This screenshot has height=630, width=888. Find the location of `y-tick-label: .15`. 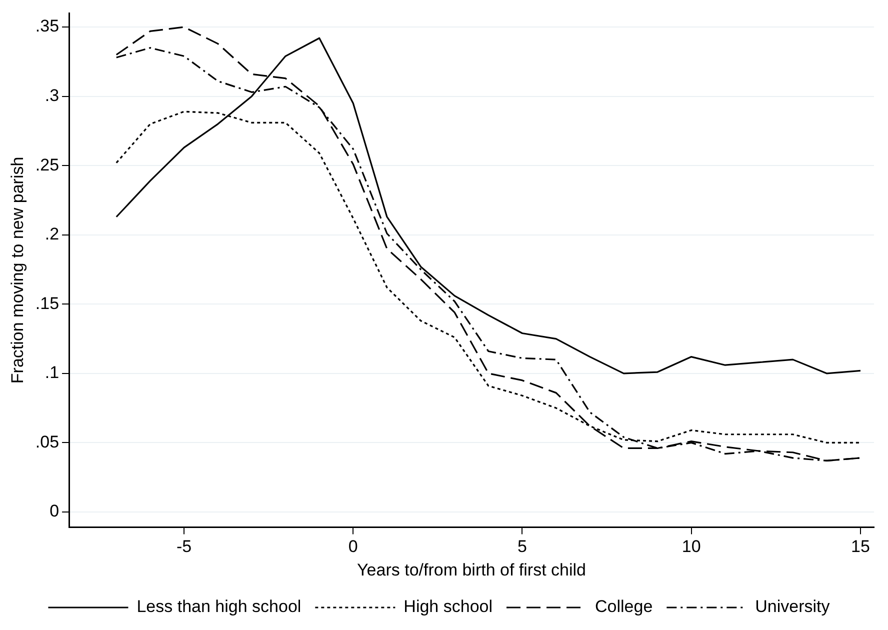

y-tick-label: .15 is located at coordinates (47, 303).